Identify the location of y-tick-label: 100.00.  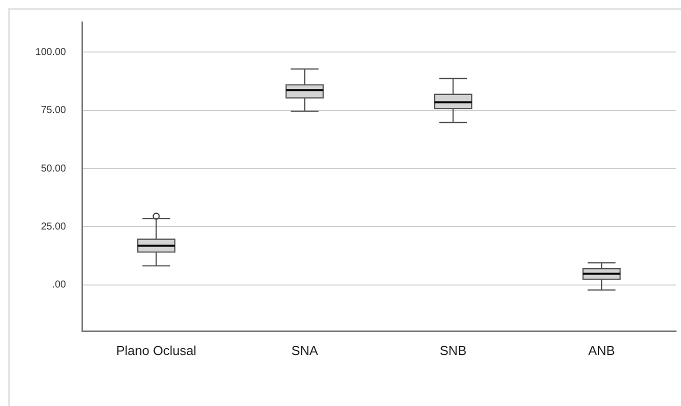
(50, 52).